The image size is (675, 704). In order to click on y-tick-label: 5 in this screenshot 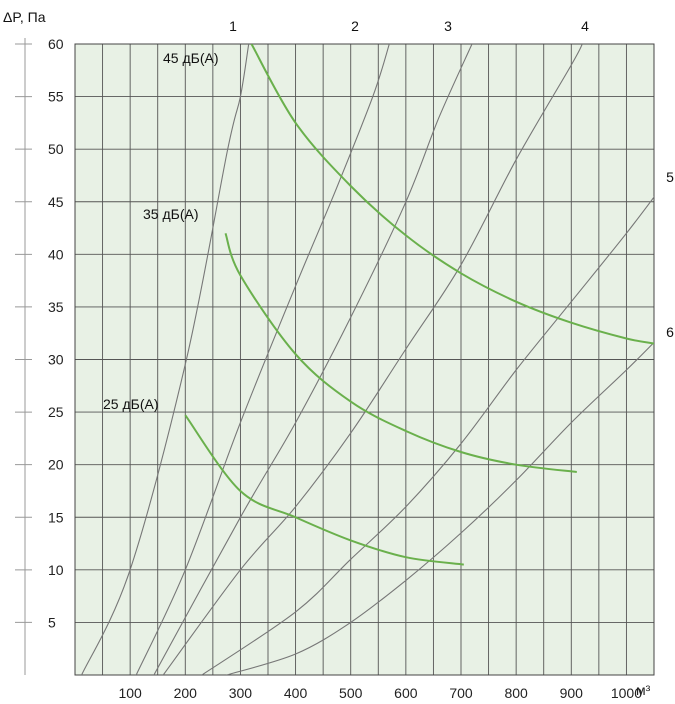, I will do `click(52, 622)`.